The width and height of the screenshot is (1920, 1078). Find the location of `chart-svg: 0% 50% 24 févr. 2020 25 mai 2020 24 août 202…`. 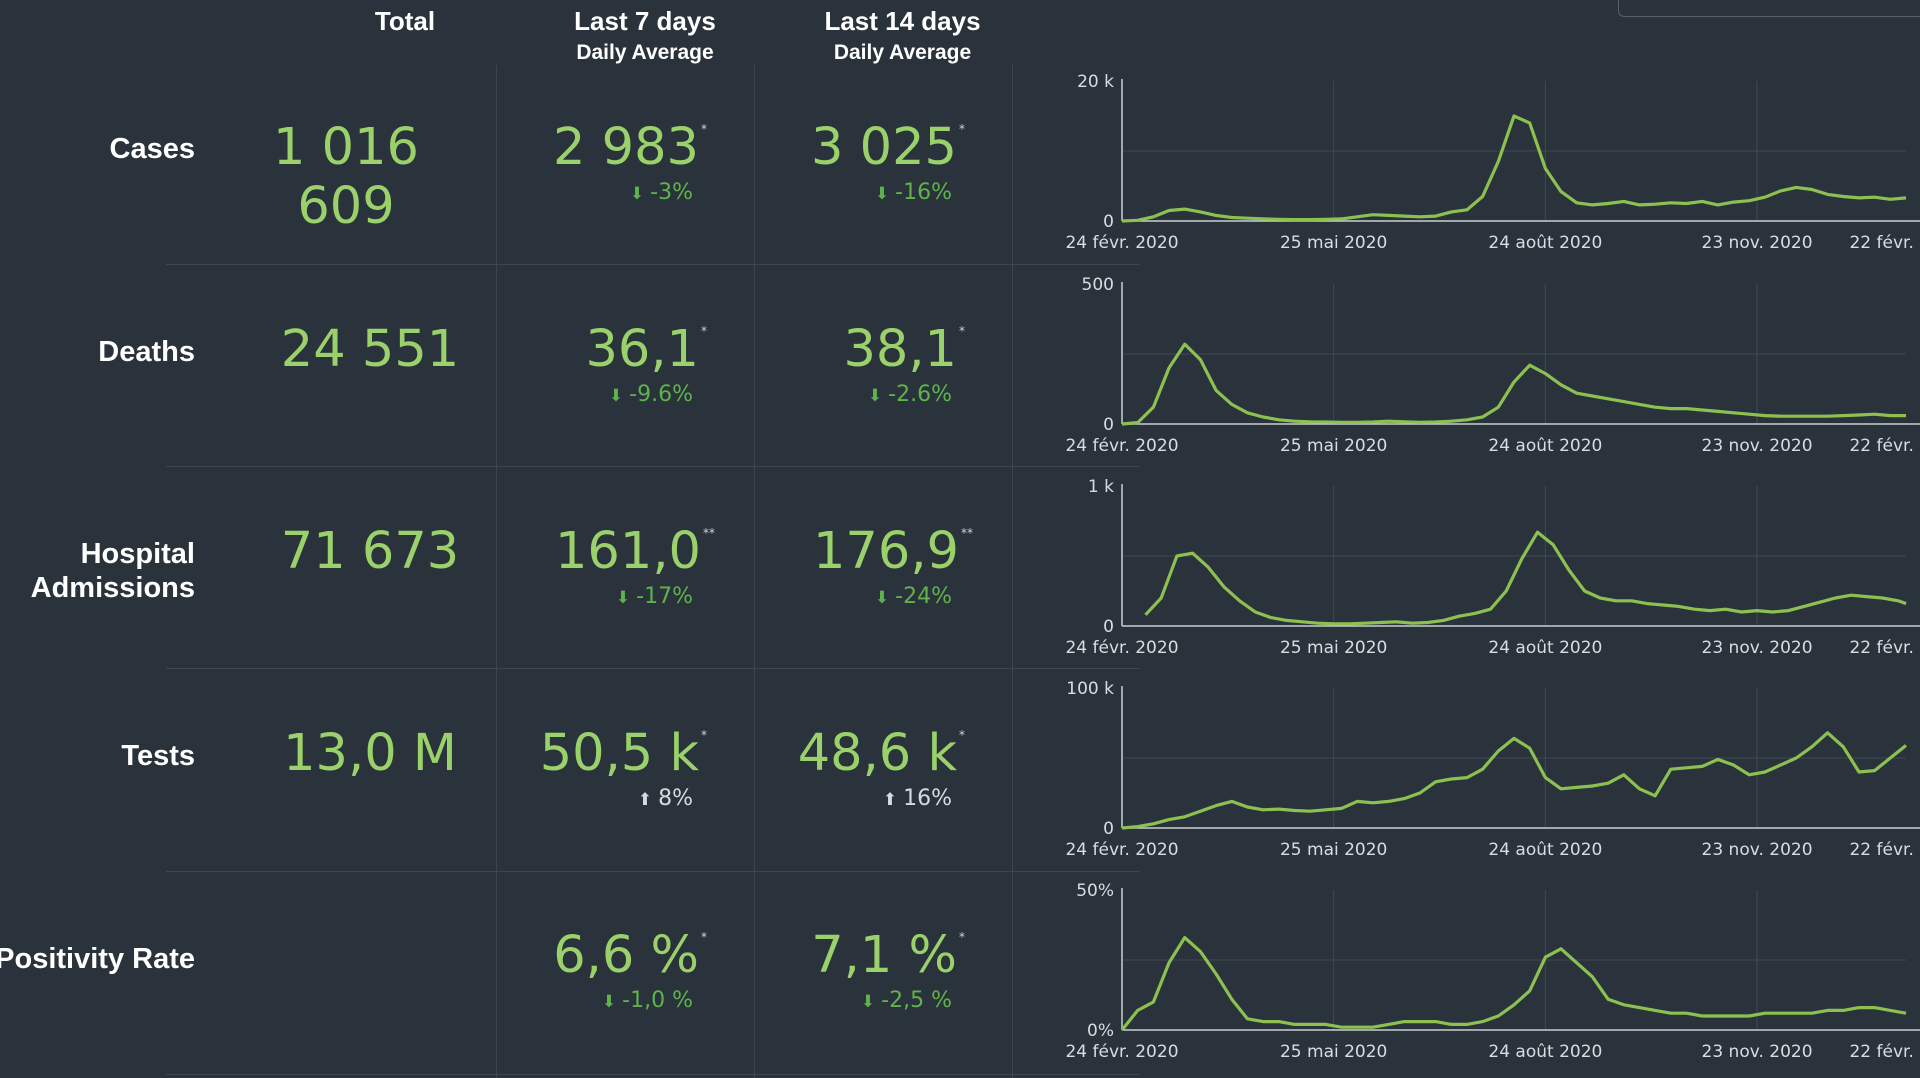

chart-svg: 0% 50% 24 févr. 2020 25 mai 2020 24 août 202… is located at coordinates (1492, 971).